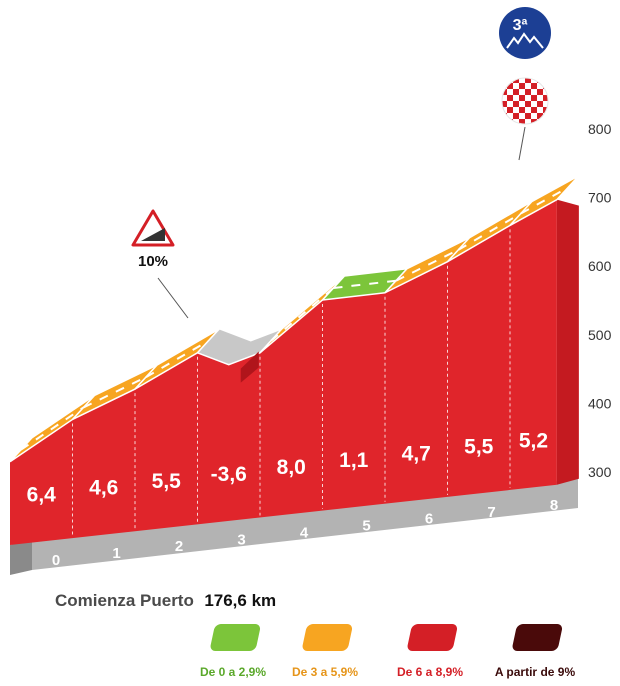 The image size is (620, 686). Describe the element at coordinates (179, 546) in the screenshot. I see `km-tick-label: 2` at that location.